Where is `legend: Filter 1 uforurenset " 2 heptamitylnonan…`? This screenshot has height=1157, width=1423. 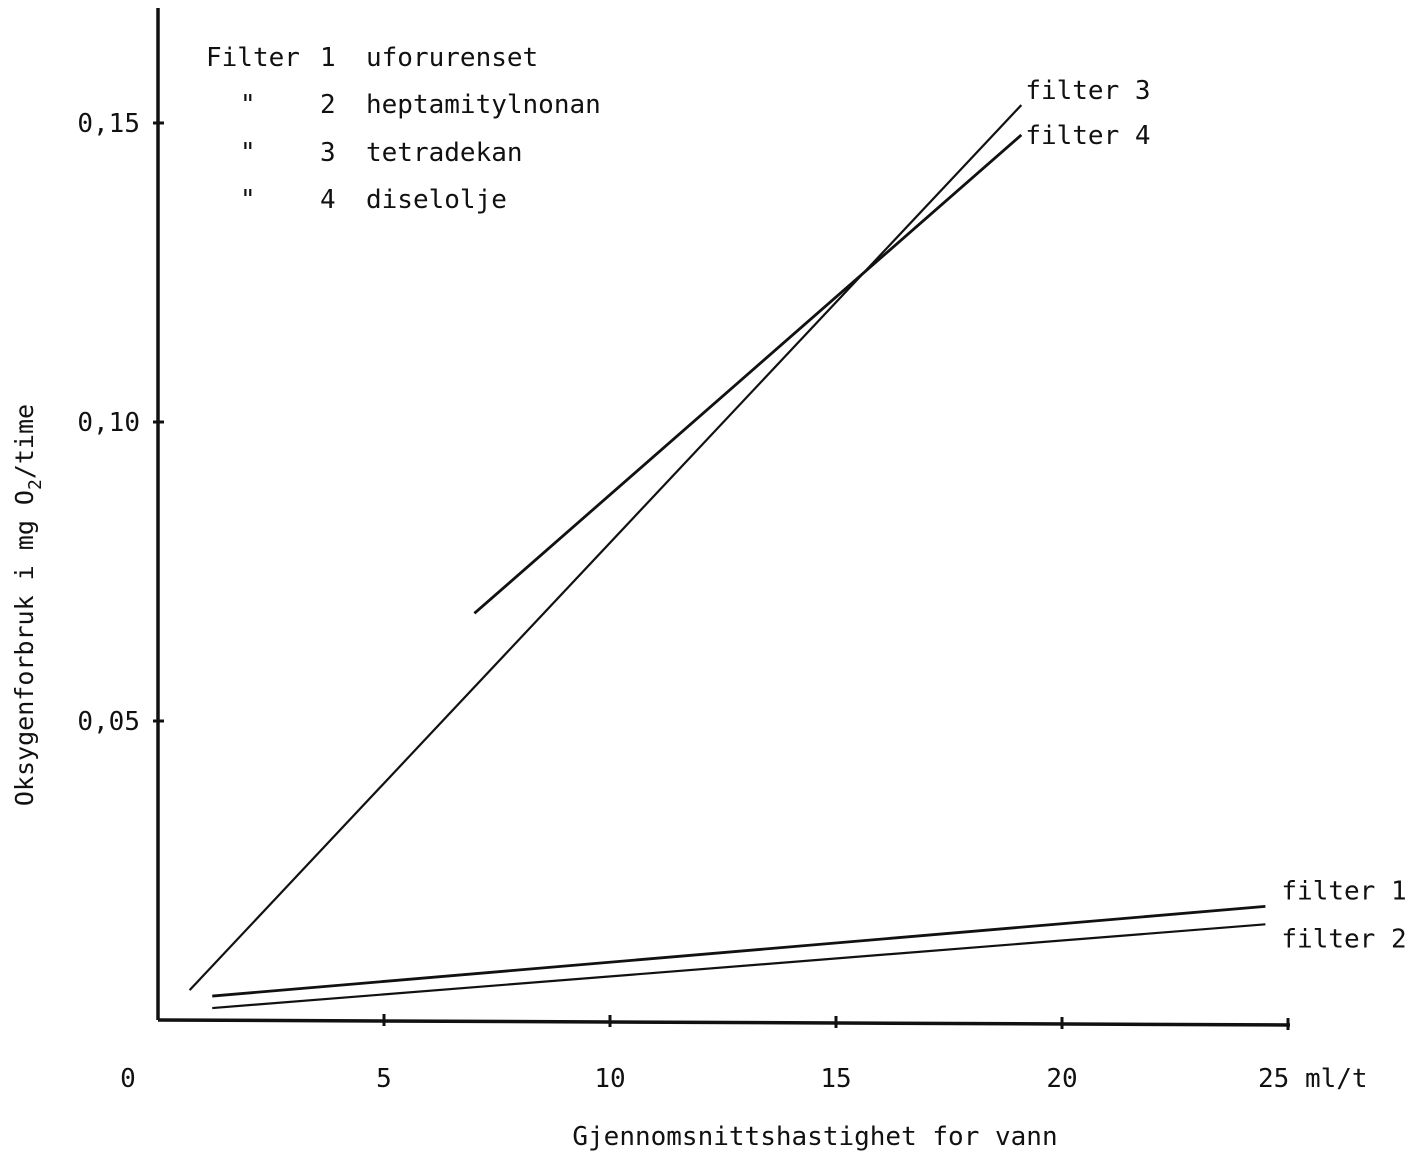 legend: Filter 1 uforurenset " 2 heptamitylnonan… is located at coordinates (403, 129).